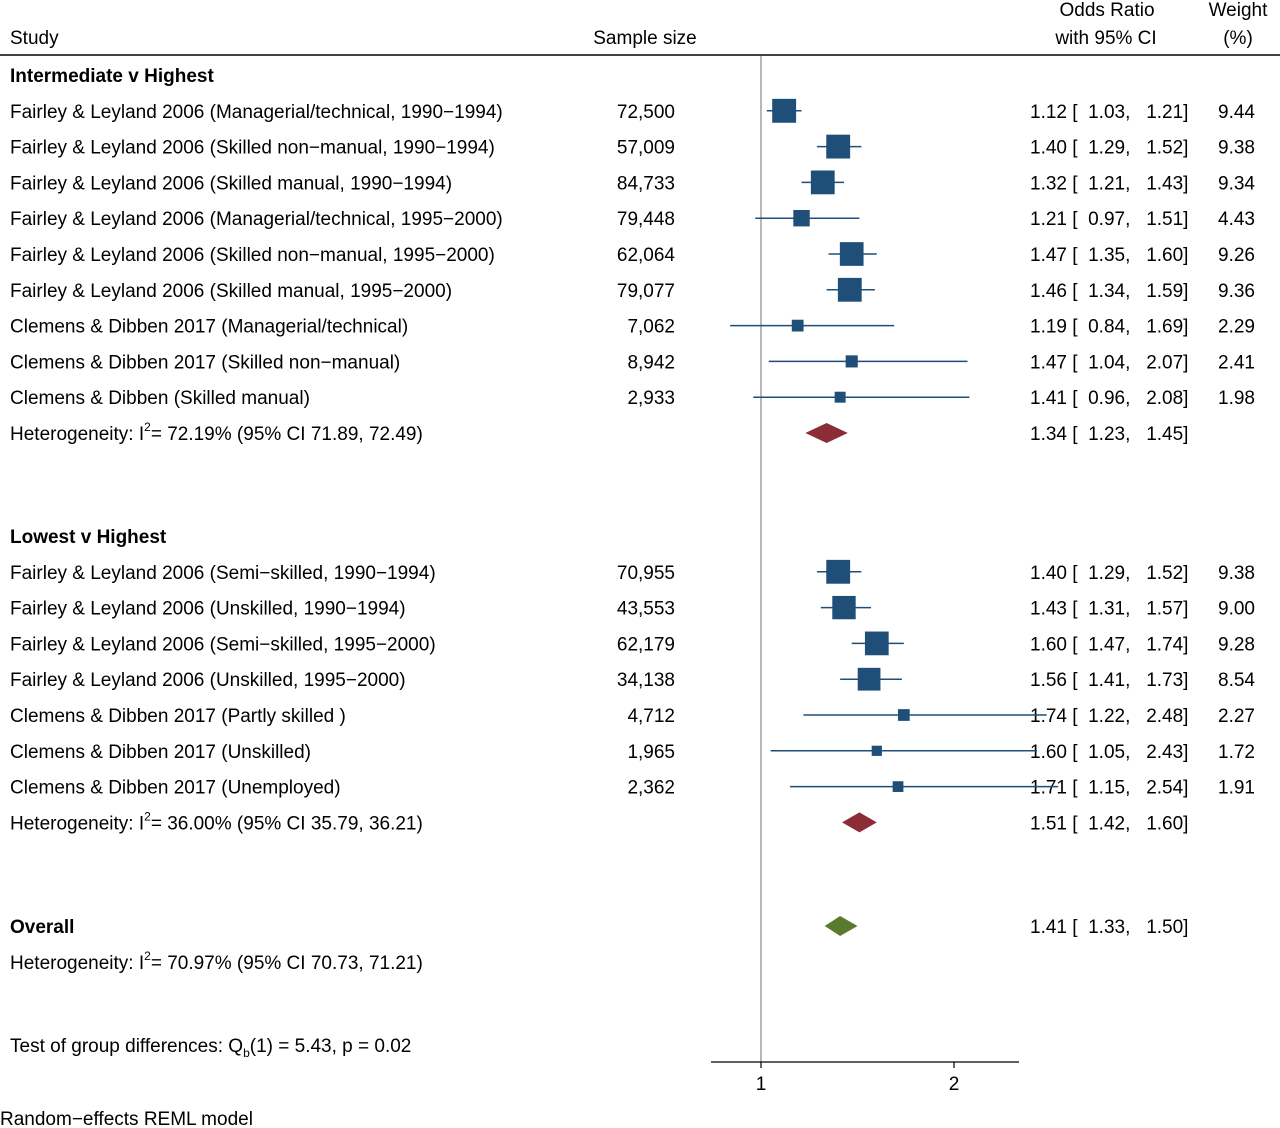  What do you see at coordinates (1236, 716) in the screenshot?
I see `weight-value: 2.27` at bounding box center [1236, 716].